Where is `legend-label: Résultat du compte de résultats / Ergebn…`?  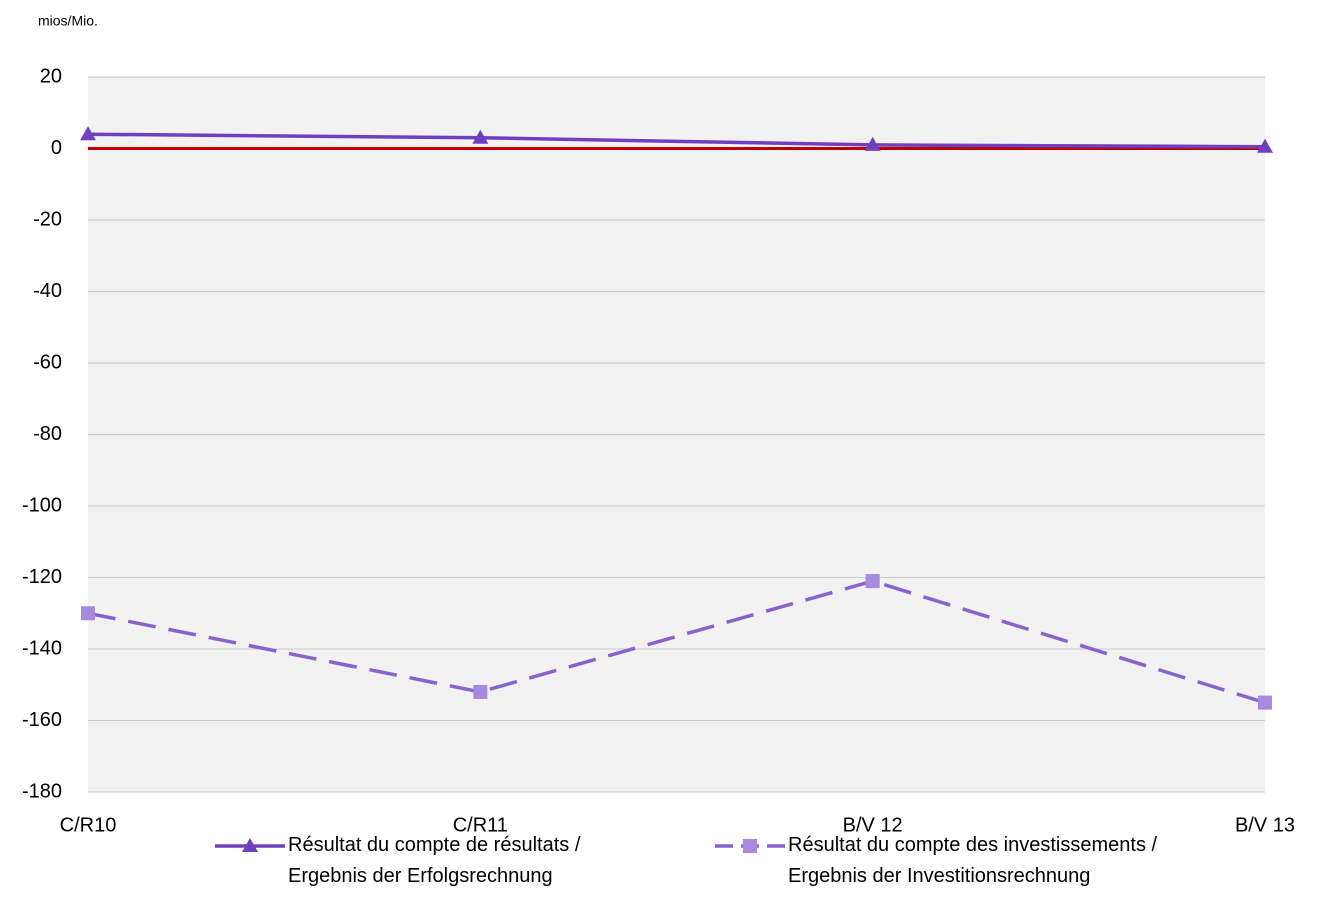 legend-label: Résultat du compte de résultats / Ergebn… is located at coordinates (434, 860).